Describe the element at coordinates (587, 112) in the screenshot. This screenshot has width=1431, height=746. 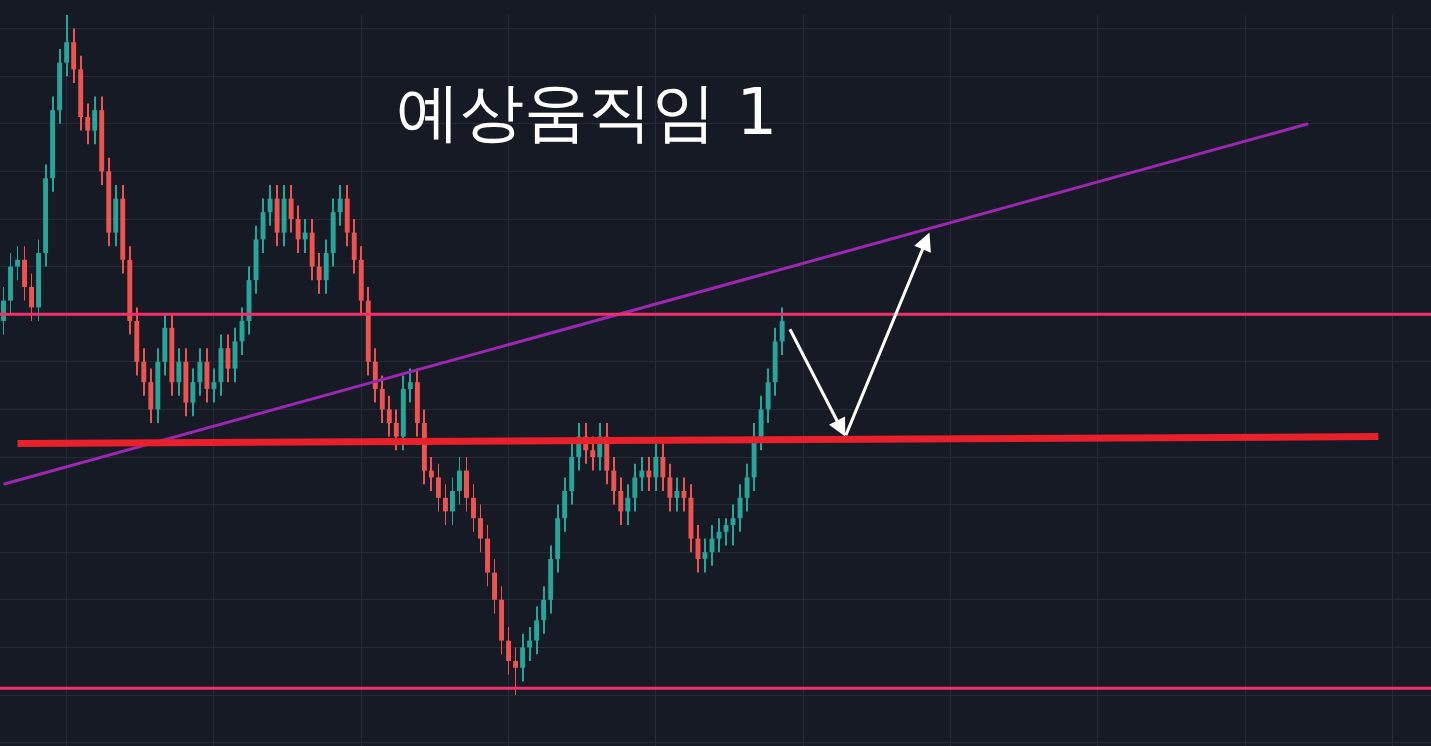
I see `text: 예상움직임 1` at that location.